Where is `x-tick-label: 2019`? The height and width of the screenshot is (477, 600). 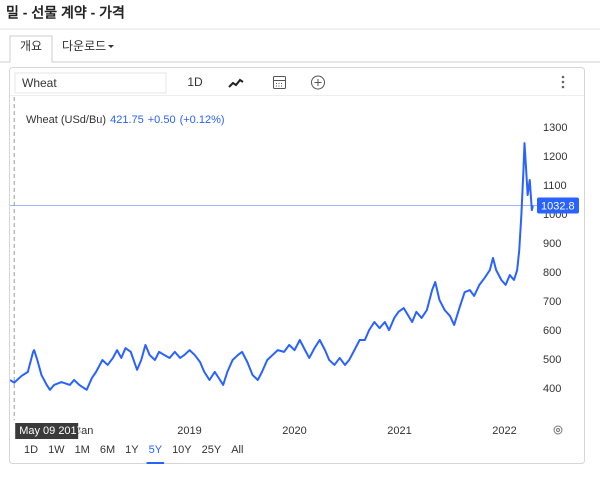
x-tick-label: 2019 is located at coordinates (189, 431).